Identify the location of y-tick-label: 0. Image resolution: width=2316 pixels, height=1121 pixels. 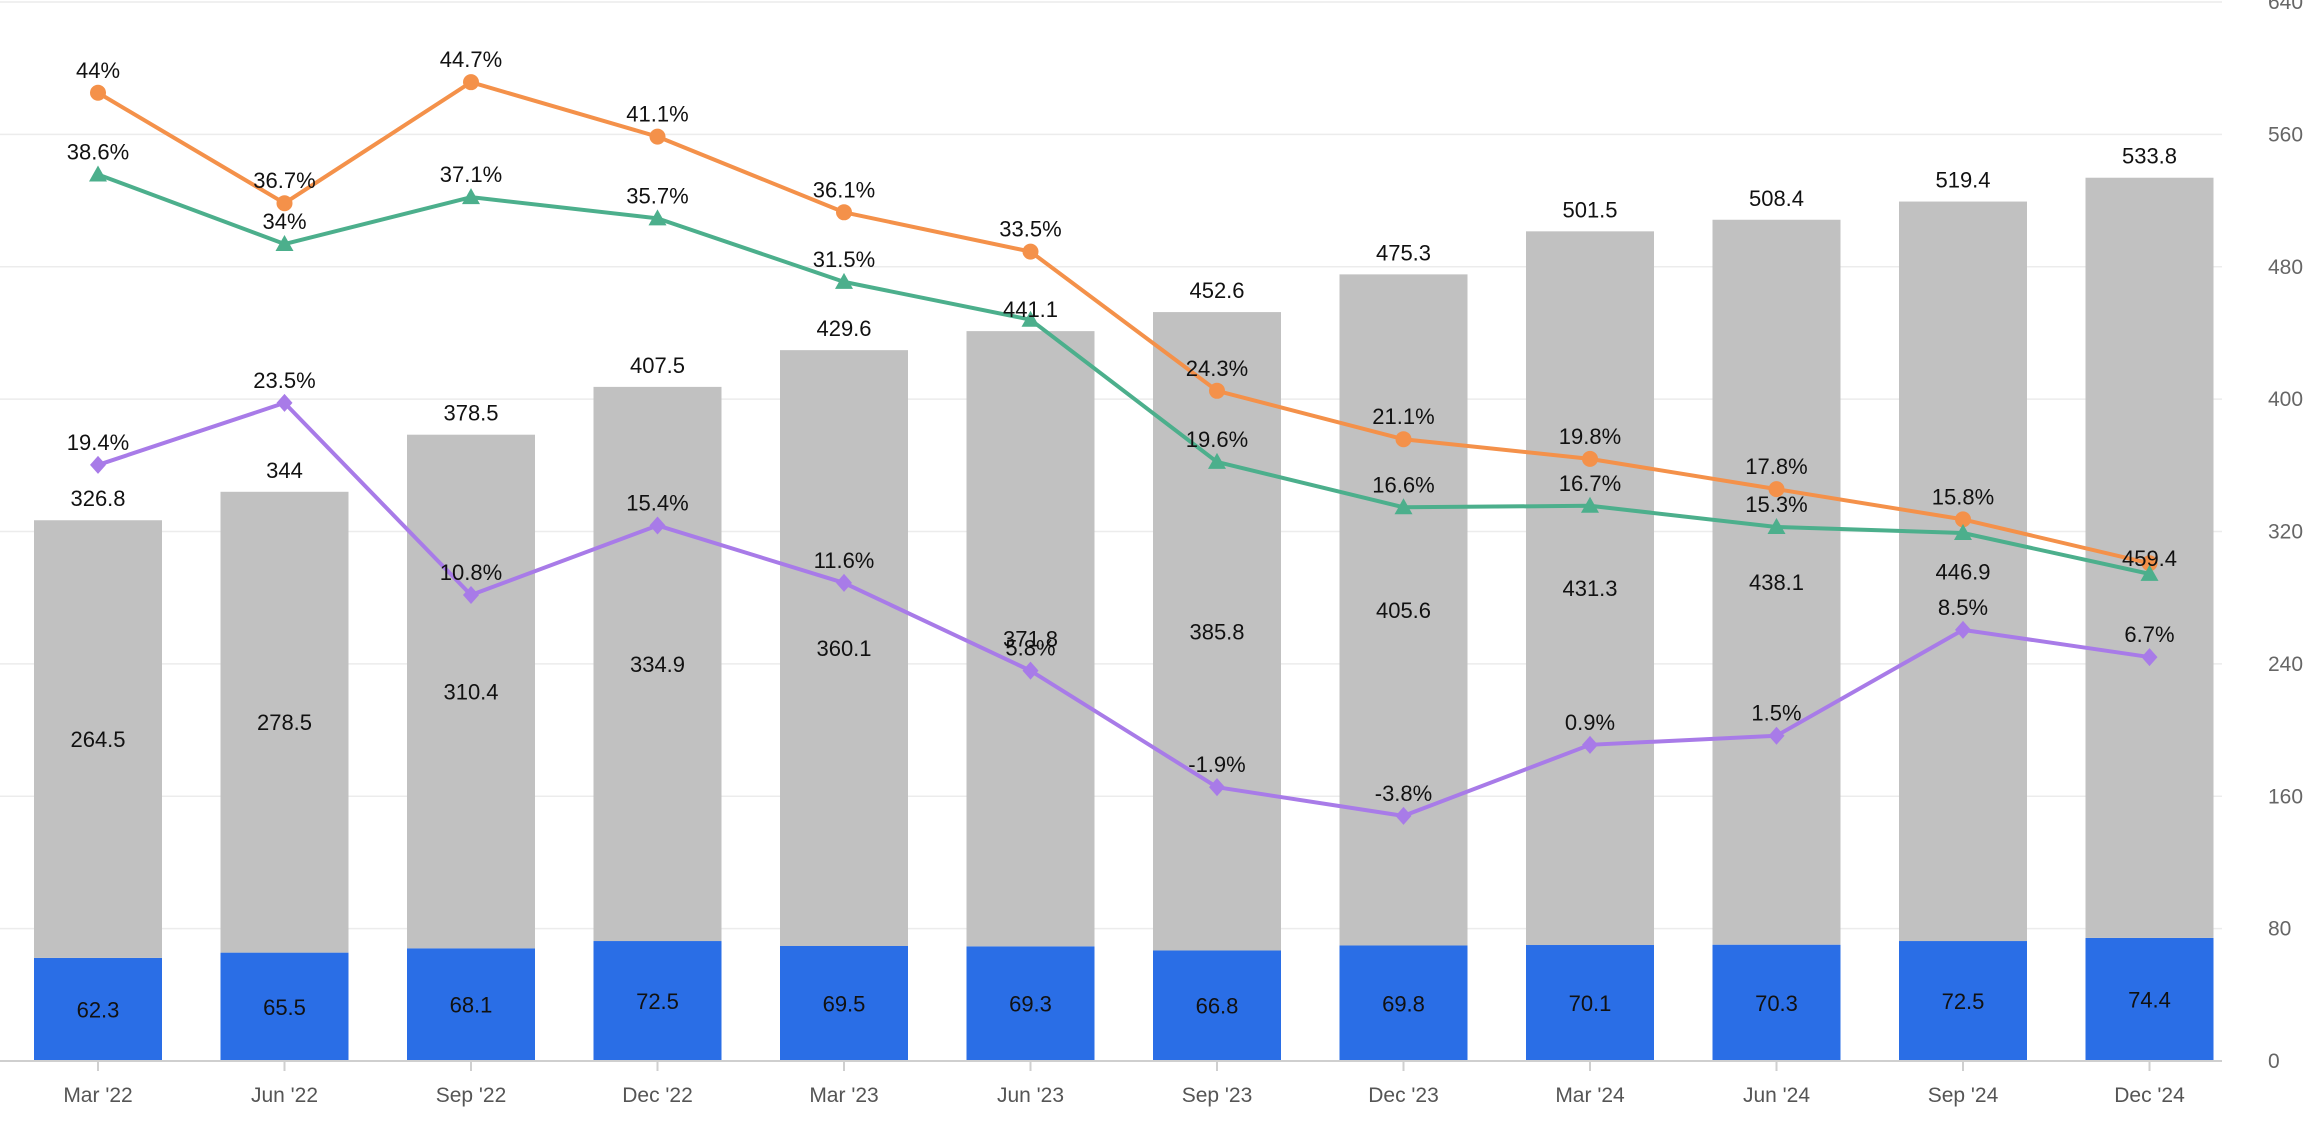
(2274, 1061).